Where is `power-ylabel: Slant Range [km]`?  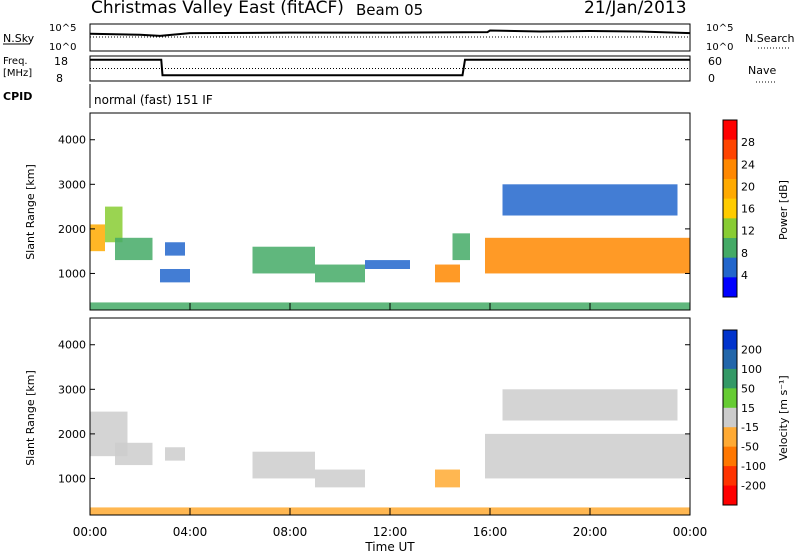 power-ylabel: Slant Range [km] is located at coordinates (30, 212).